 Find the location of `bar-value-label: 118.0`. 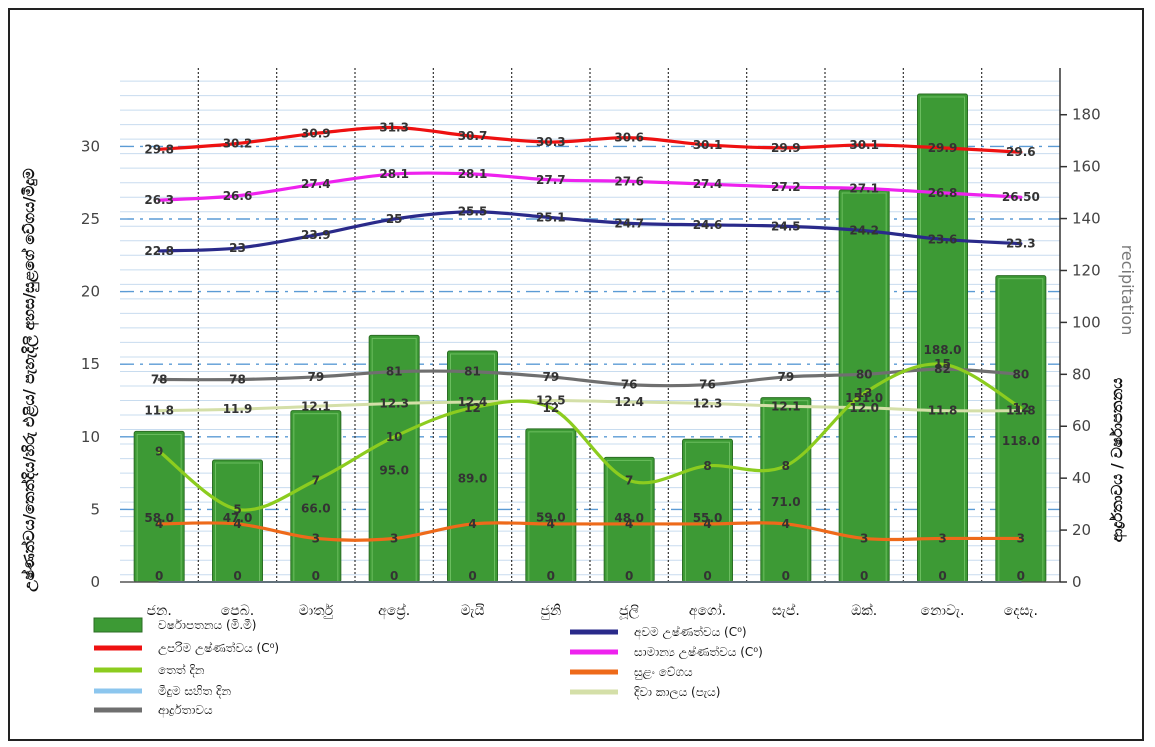

bar-value-label: 118.0 is located at coordinates (1021, 441).